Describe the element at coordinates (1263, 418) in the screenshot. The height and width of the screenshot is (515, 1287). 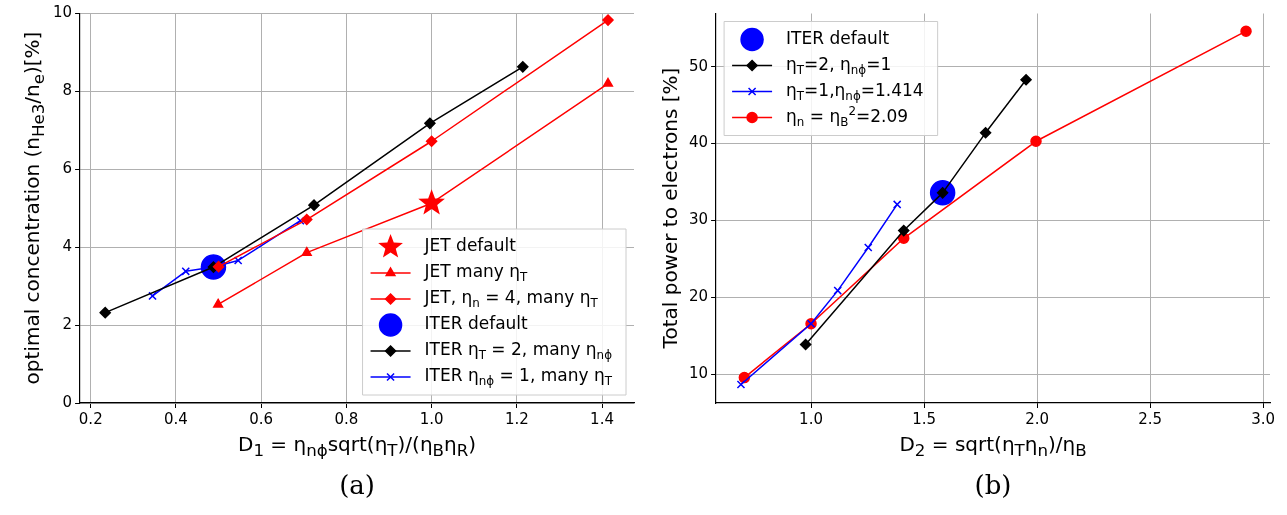
I see `x-tick-label: 3.0` at that location.